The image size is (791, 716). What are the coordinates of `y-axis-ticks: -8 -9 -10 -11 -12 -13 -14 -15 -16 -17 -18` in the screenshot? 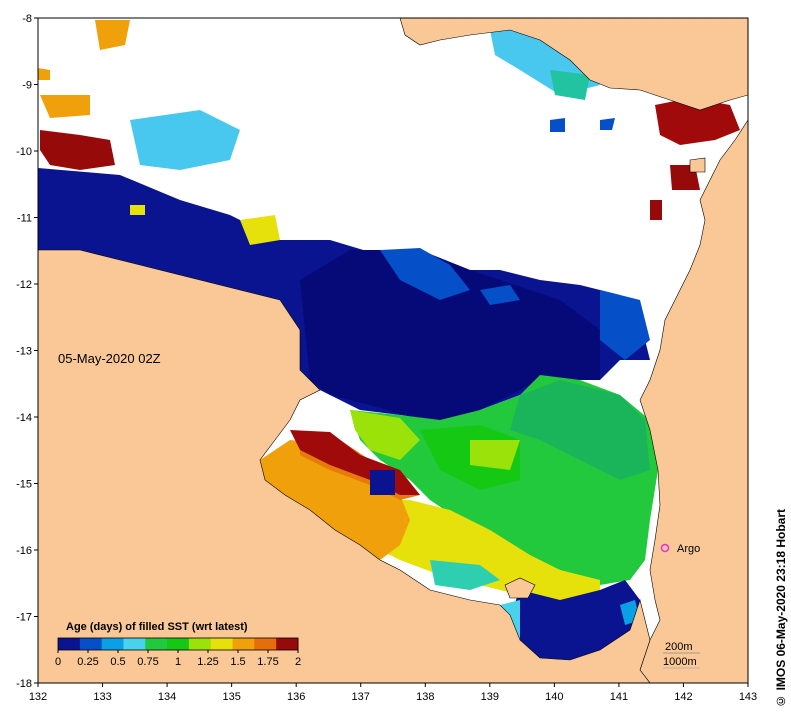 It's located at (27, 351).